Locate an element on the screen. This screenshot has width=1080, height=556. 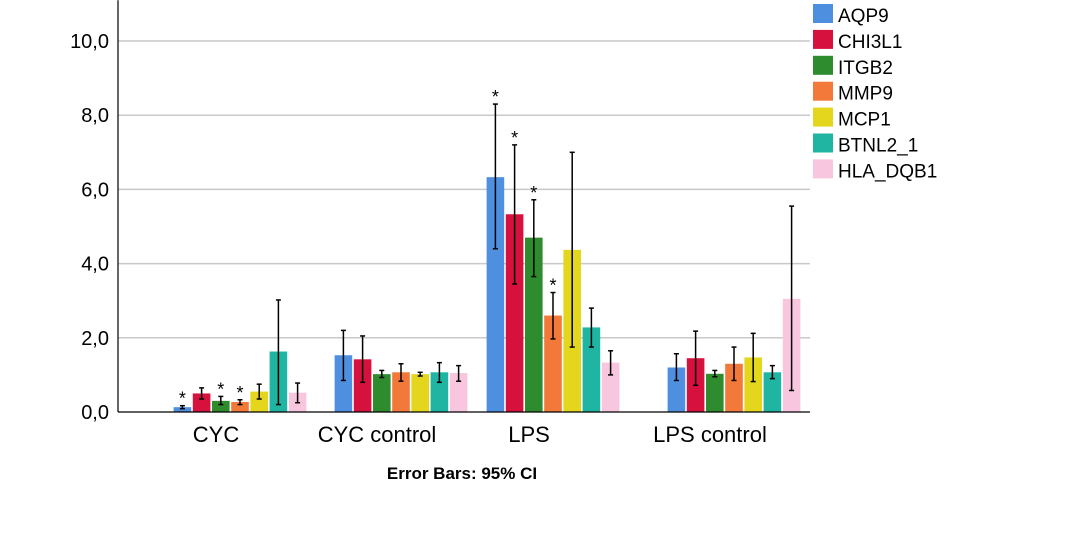
legend-label: MCP1 is located at coordinates (864, 120).